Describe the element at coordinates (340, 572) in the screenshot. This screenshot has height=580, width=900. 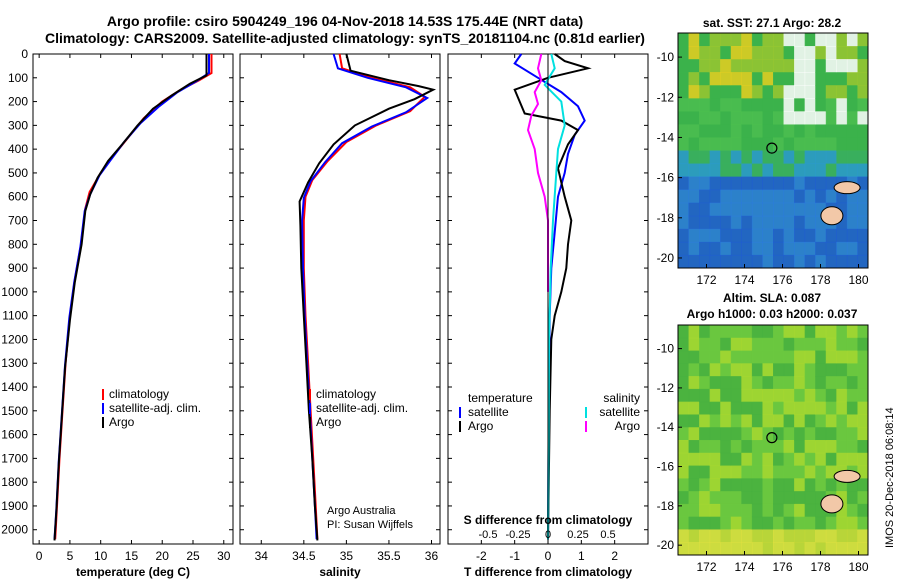
I see `x-axis-label: salinity` at that location.